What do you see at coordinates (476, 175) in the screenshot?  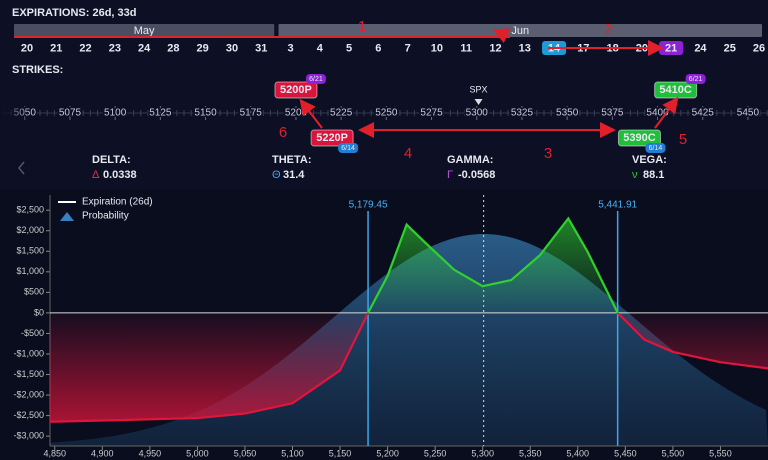 I see `greek-value: -0.0568` at bounding box center [476, 175].